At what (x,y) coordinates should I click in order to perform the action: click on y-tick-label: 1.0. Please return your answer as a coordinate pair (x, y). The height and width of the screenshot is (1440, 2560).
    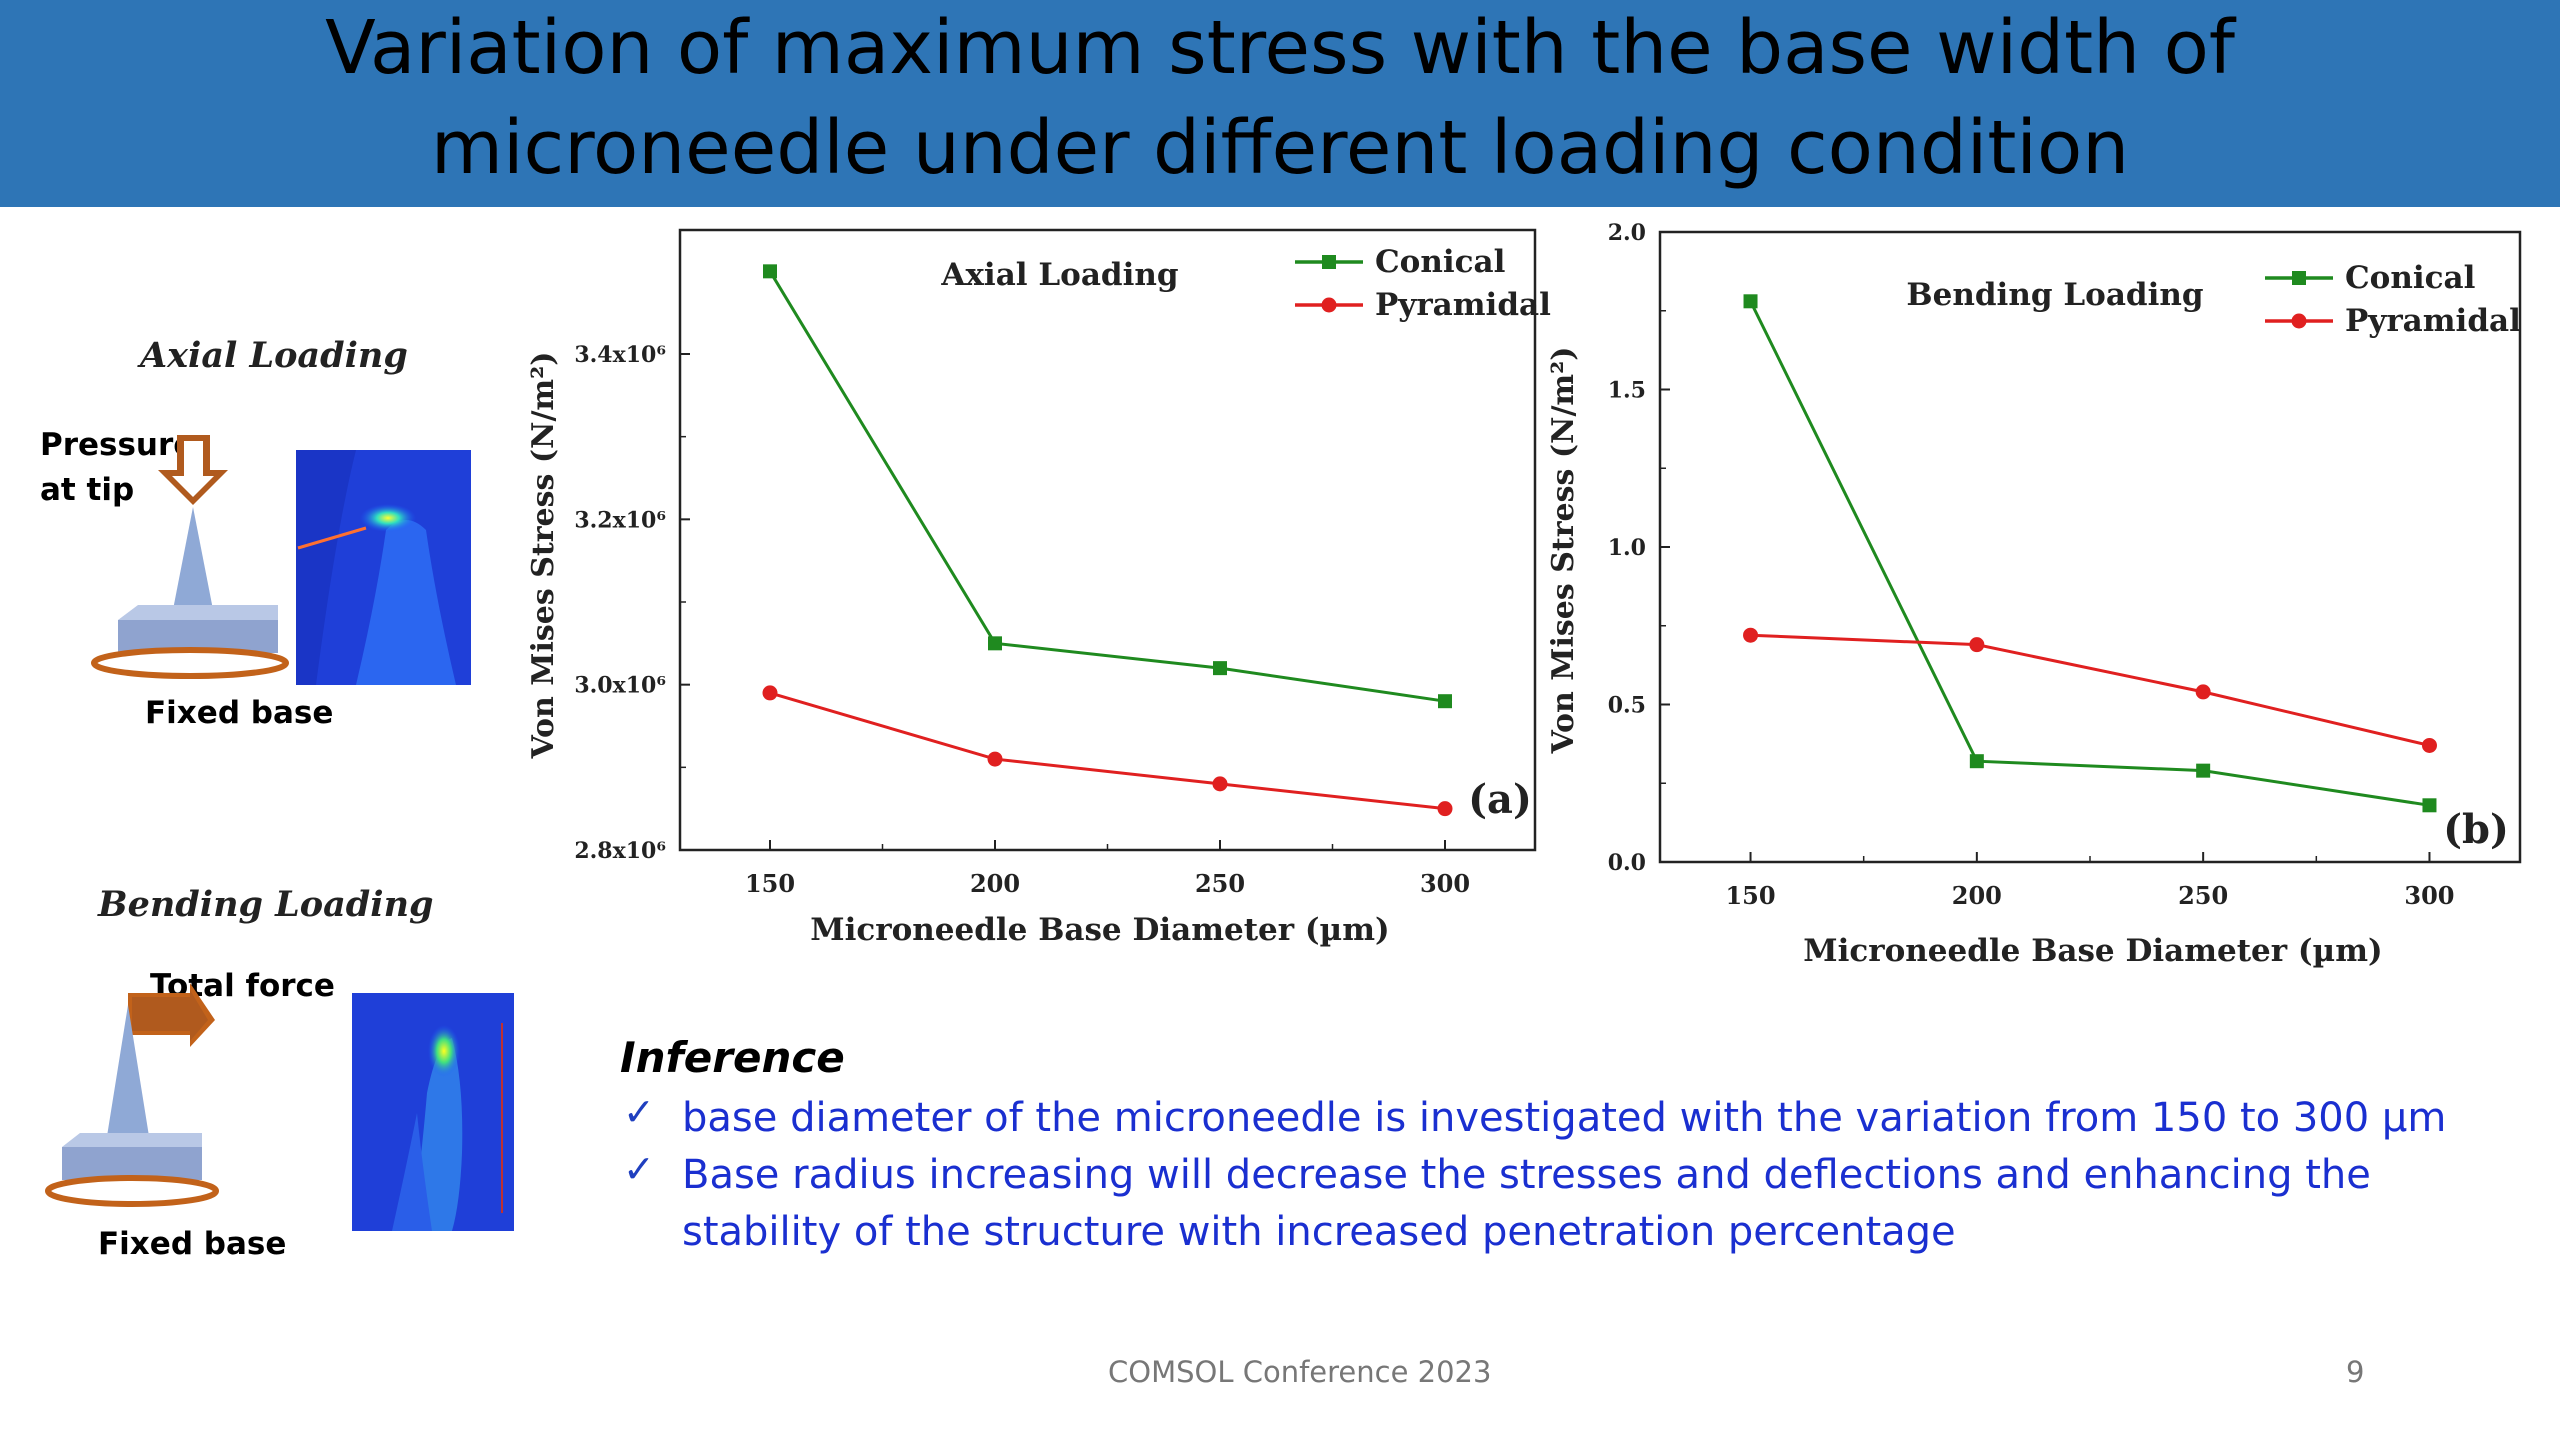
    Looking at the image, I should click on (1627, 548).